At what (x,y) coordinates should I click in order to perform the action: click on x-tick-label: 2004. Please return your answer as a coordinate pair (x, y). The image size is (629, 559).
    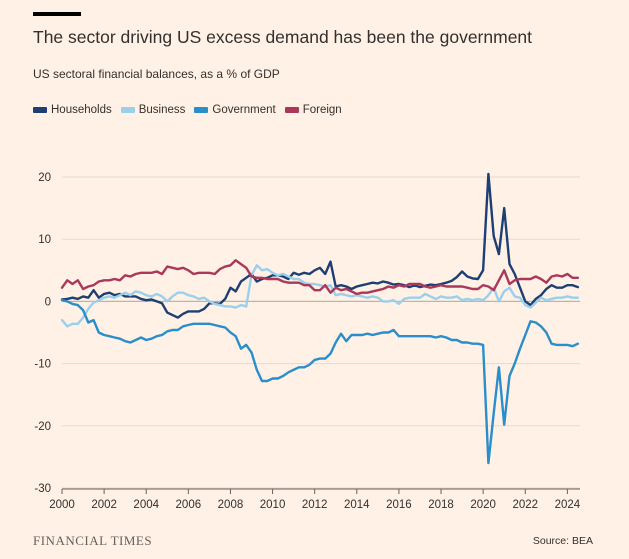
    Looking at the image, I should click on (146, 505).